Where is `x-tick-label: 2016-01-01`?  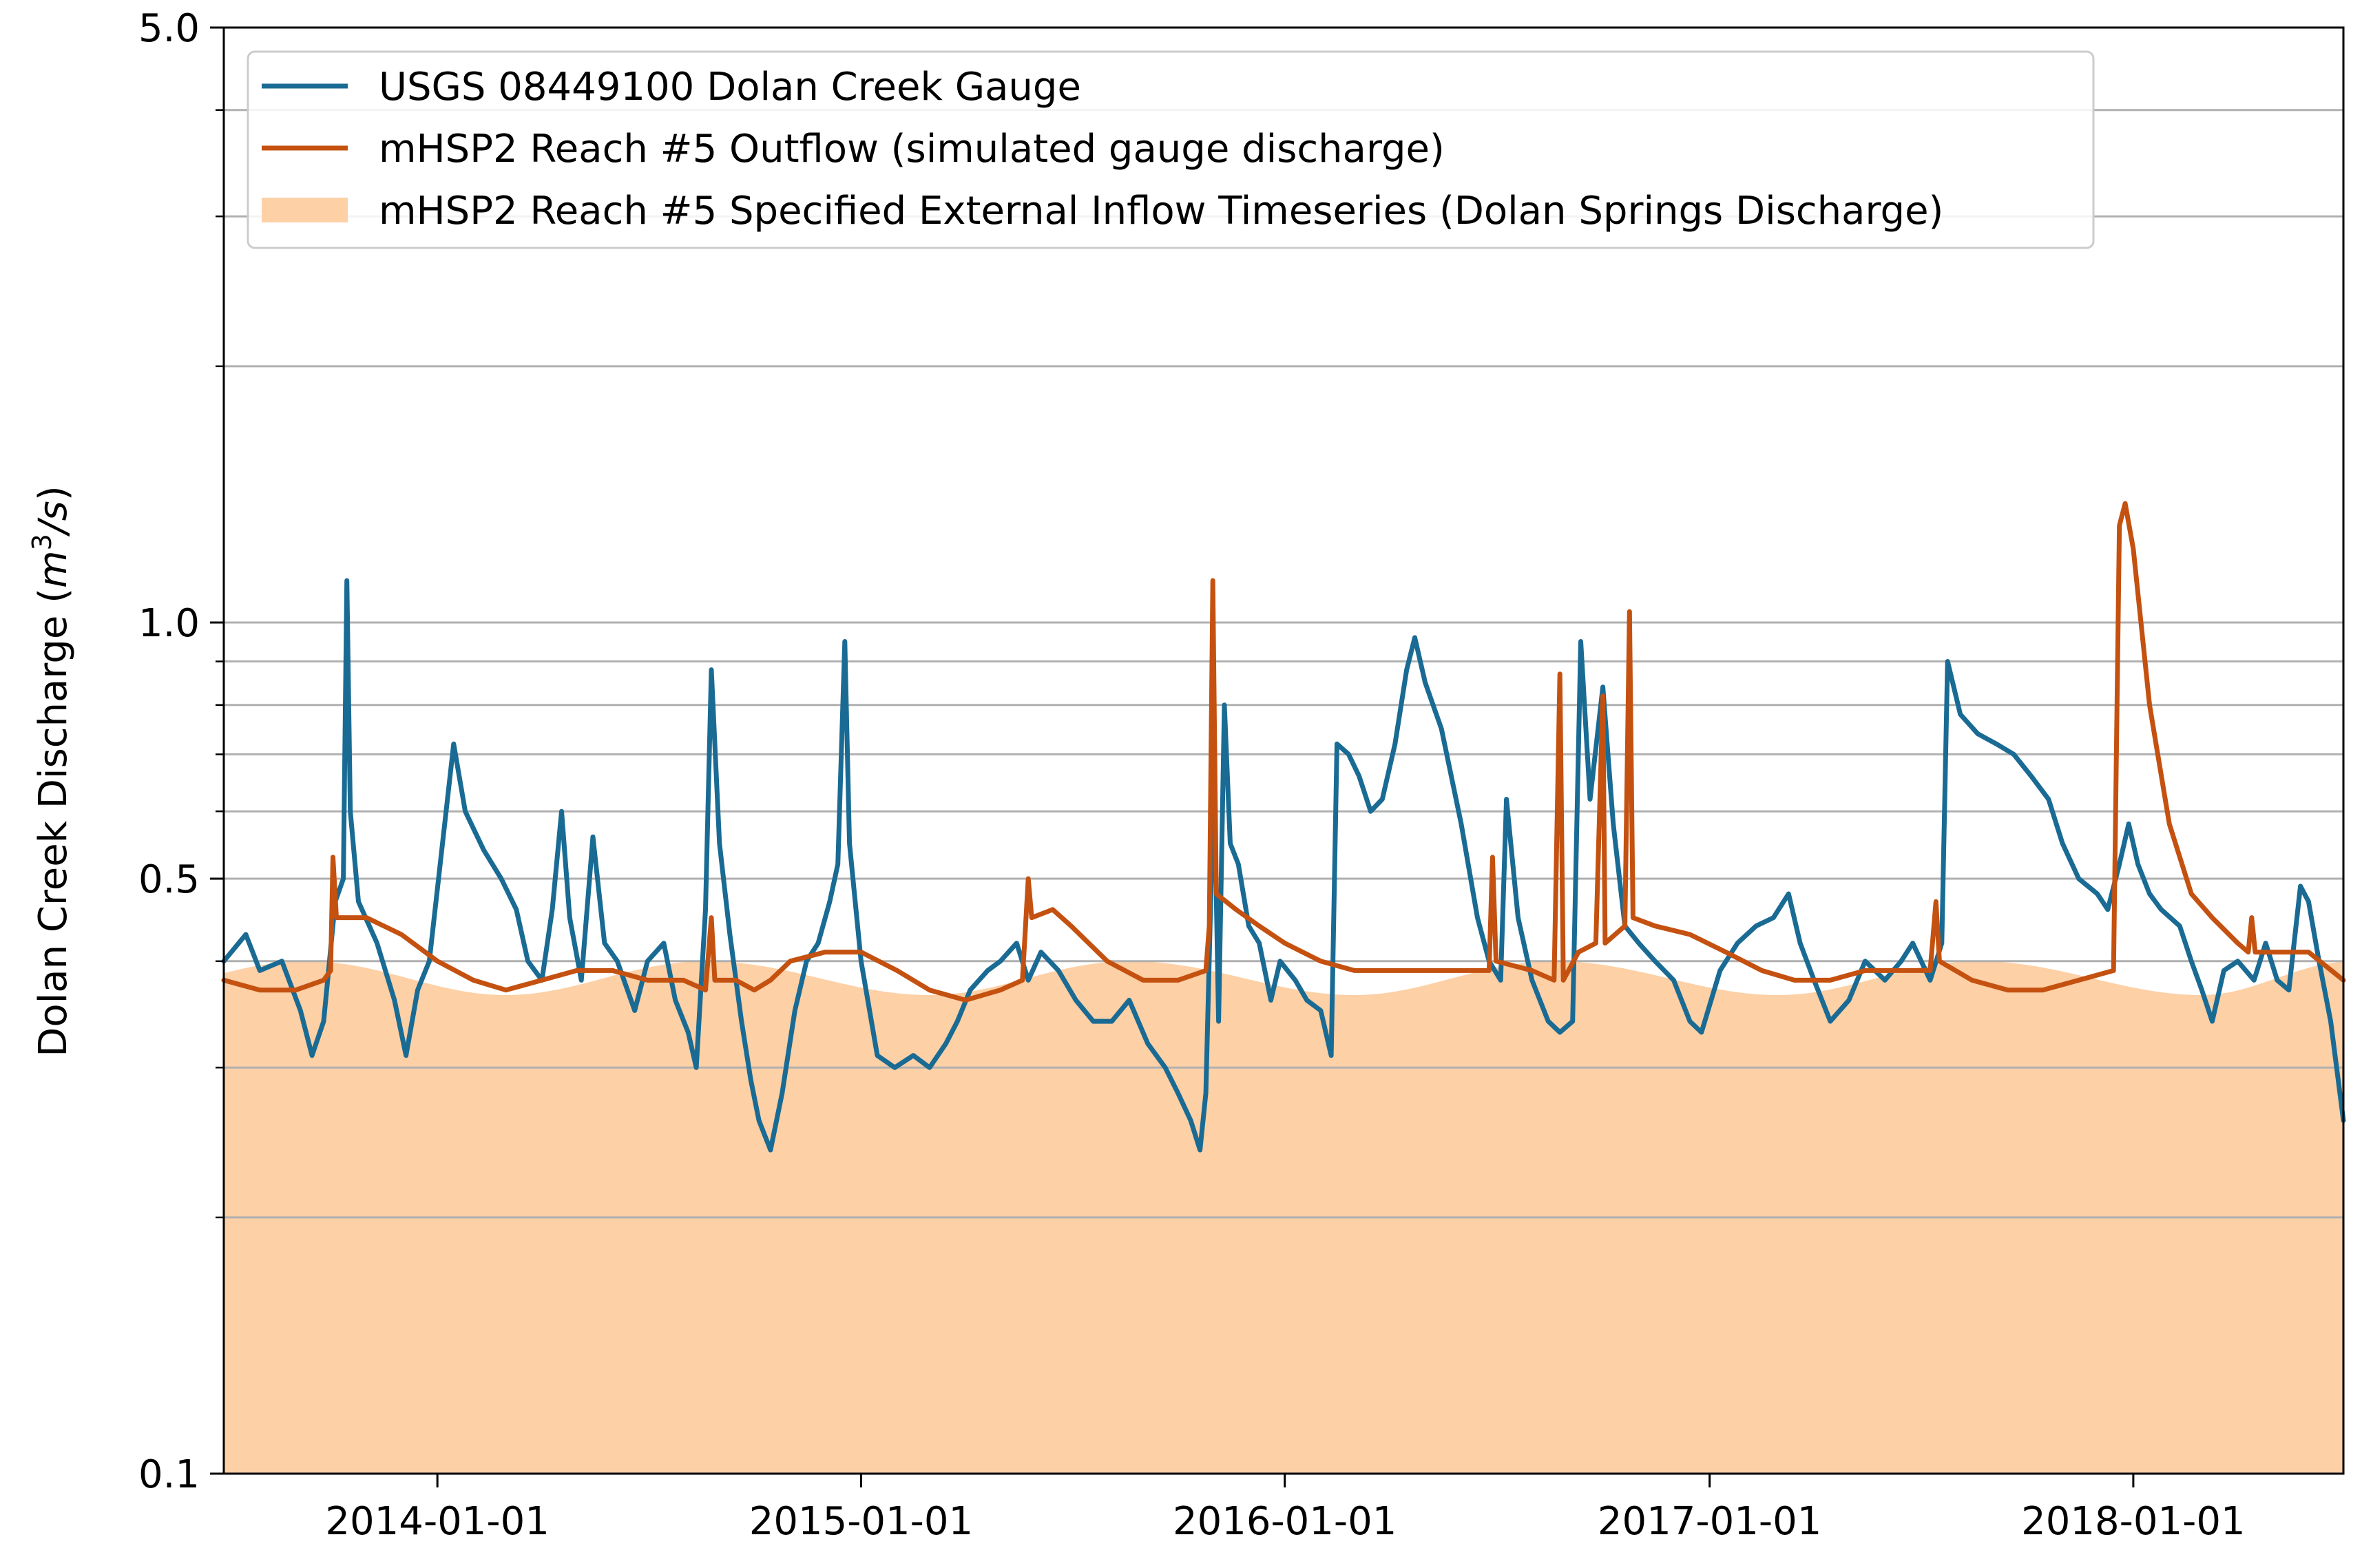
x-tick-label: 2016-01-01 is located at coordinates (1285, 1521).